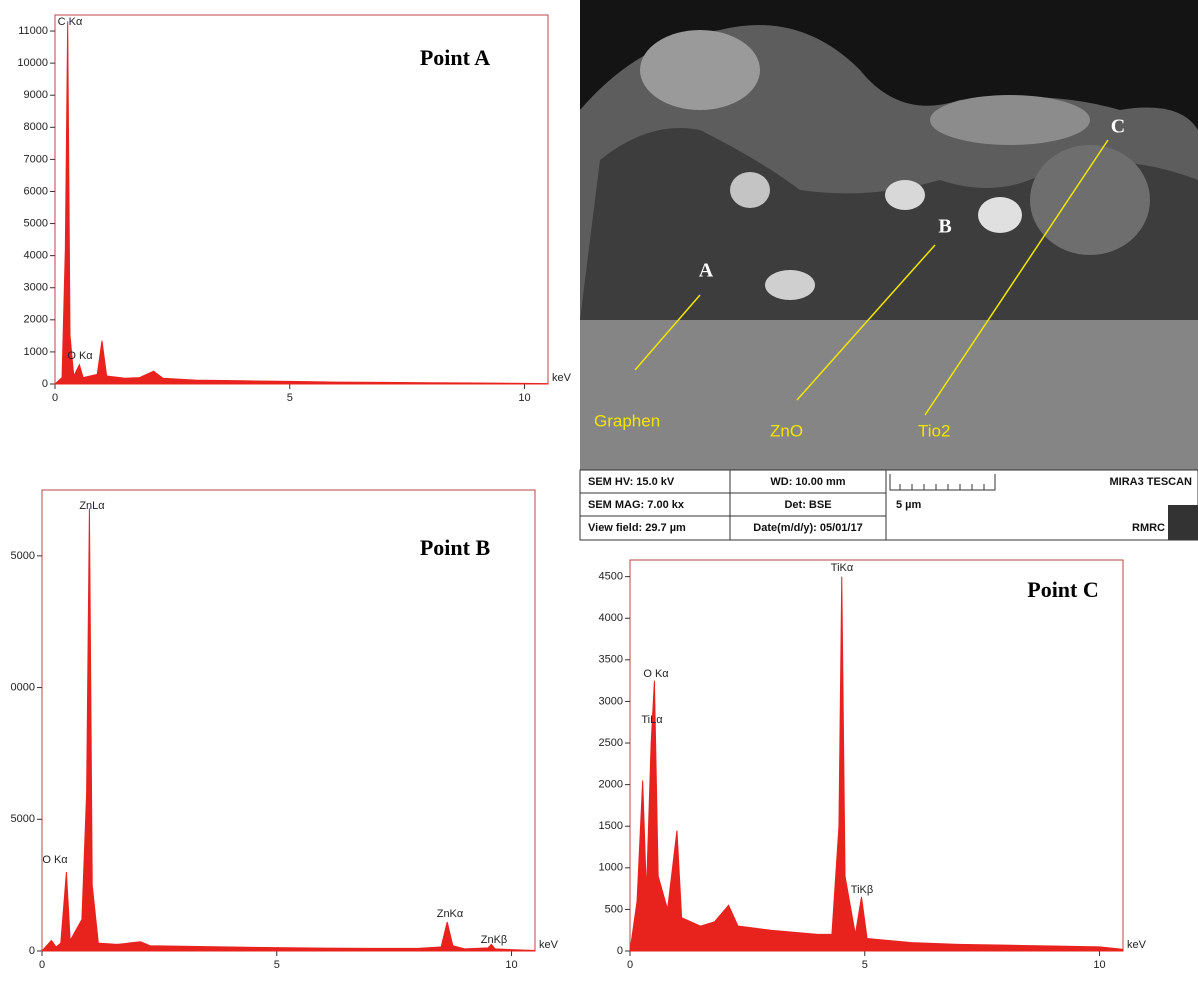 The image size is (1198, 983). Describe the element at coordinates (33, 31) in the screenshot. I see `y-tick-label: 11000` at that location.